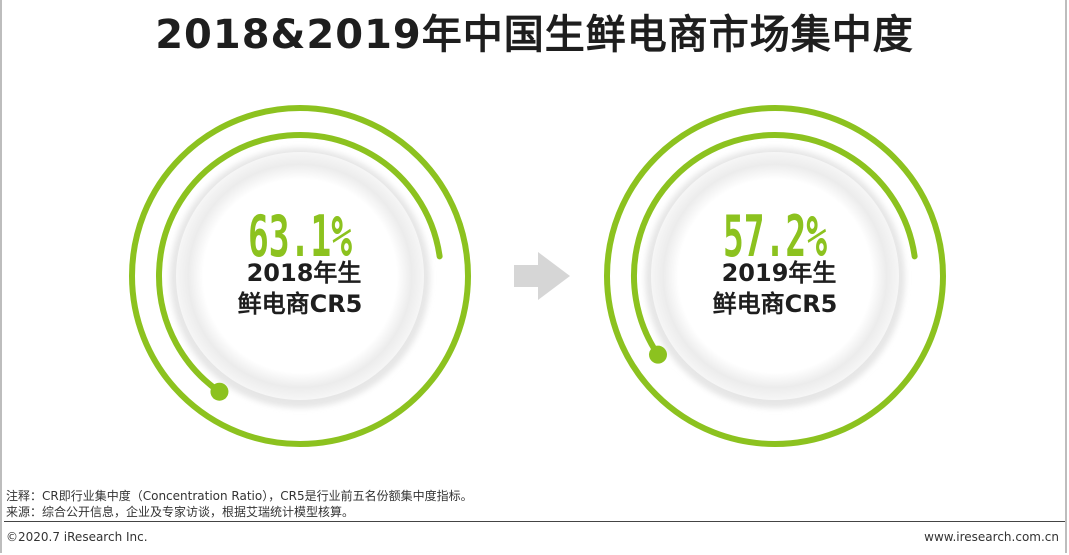 The image size is (1069, 555). I want to click on footer-divider, so click(534, 521).